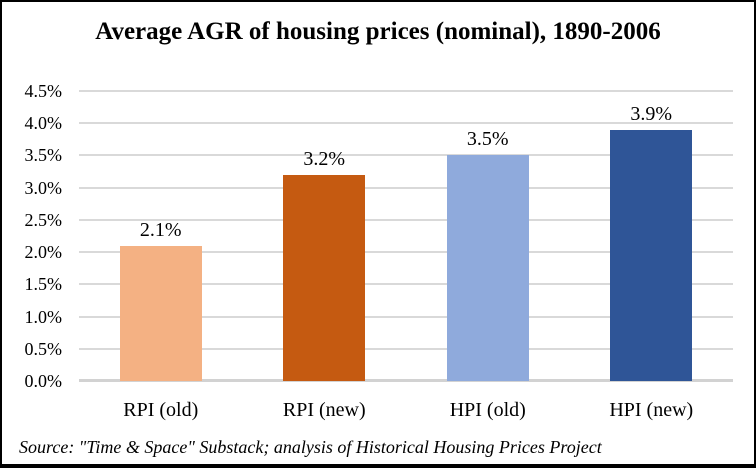  Describe the element at coordinates (43, 316) in the screenshot. I see `y-tick-label: 1.0%` at that location.